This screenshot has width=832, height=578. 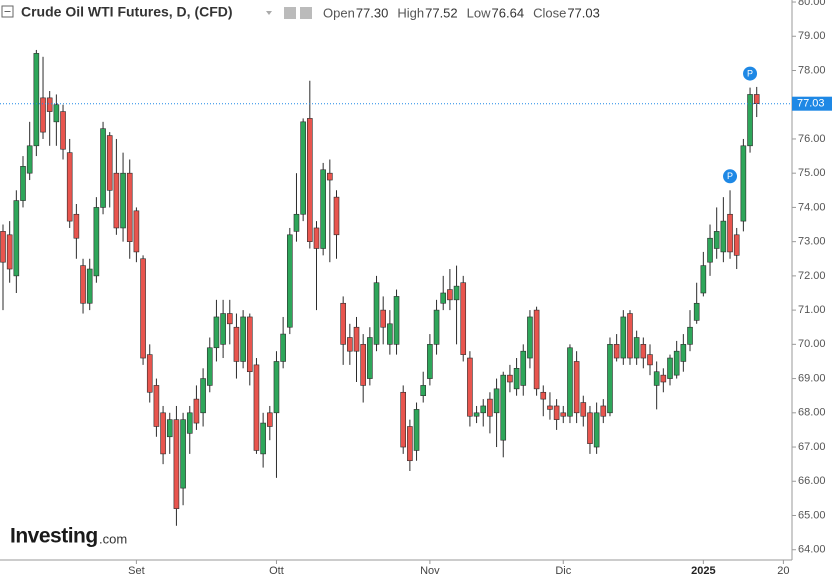 I want to click on pivot-marker, so click(x=750, y=73).